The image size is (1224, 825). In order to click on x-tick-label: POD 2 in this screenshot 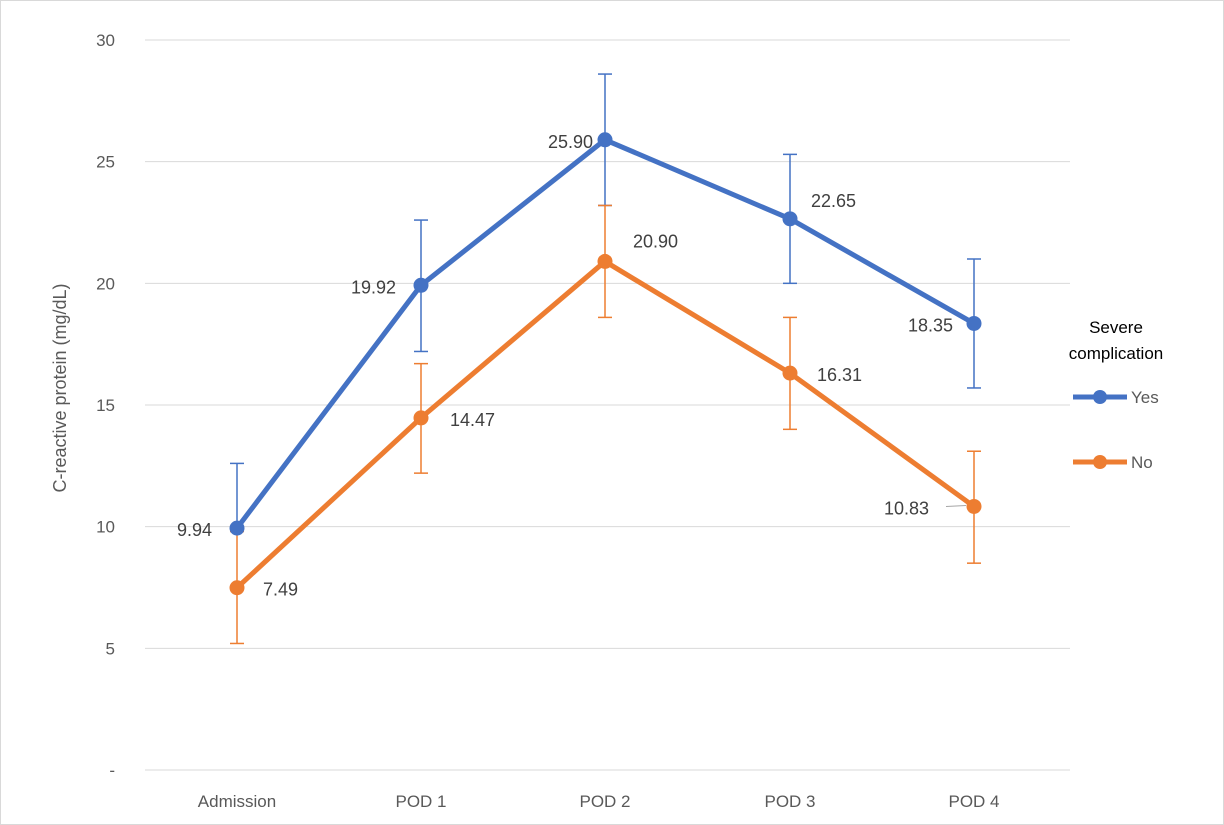, I will do `click(604, 801)`.